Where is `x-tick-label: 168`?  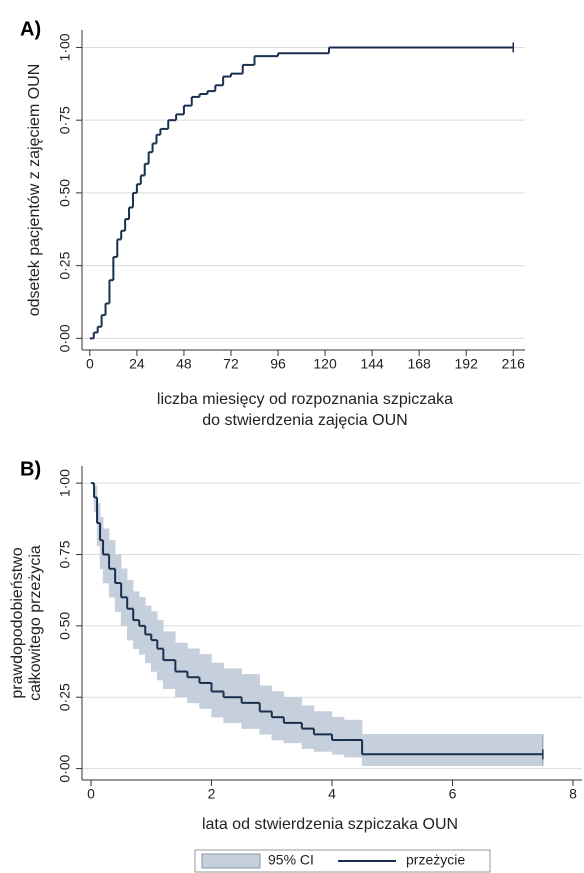 x-tick-label: 168 is located at coordinates (419, 364).